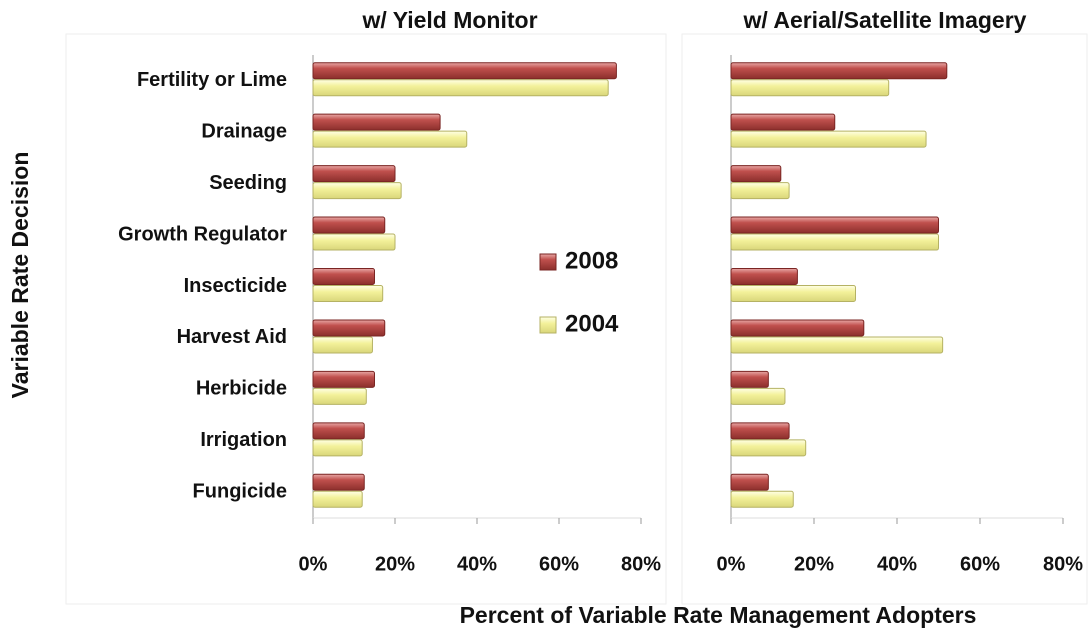 This screenshot has width=1091, height=640. I want to click on category-label: Irrigation, so click(243, 440).